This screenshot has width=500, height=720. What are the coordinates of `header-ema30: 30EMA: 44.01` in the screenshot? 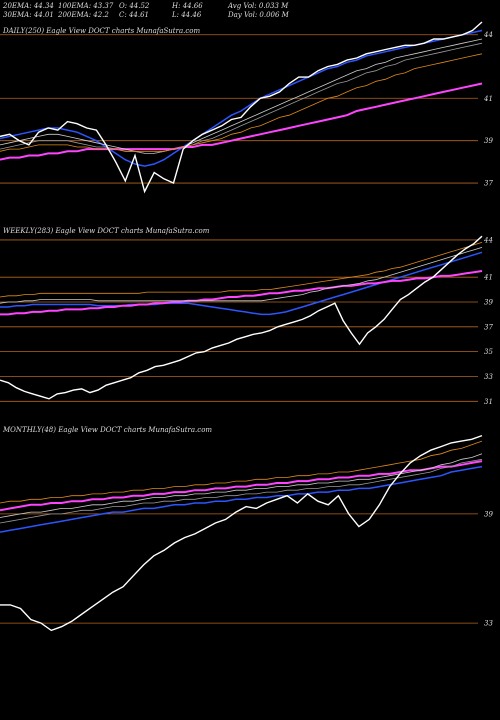 It's located at (28, 15).